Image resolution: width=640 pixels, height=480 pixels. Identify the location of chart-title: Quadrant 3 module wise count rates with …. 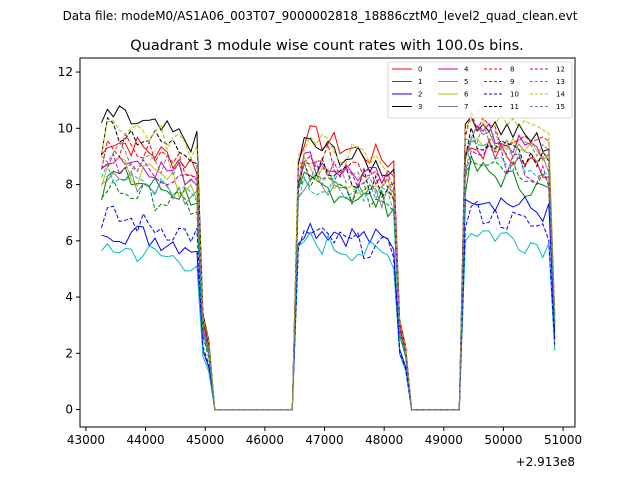
(327, 46).